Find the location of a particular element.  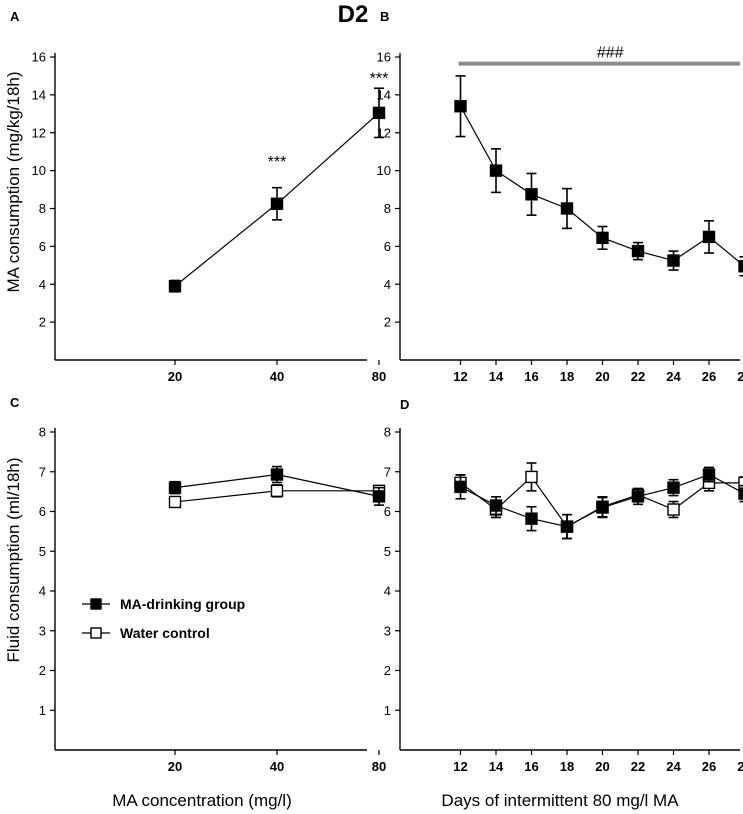

panel-d-x-tick-label: 28 is located at coordinates (740, 766).